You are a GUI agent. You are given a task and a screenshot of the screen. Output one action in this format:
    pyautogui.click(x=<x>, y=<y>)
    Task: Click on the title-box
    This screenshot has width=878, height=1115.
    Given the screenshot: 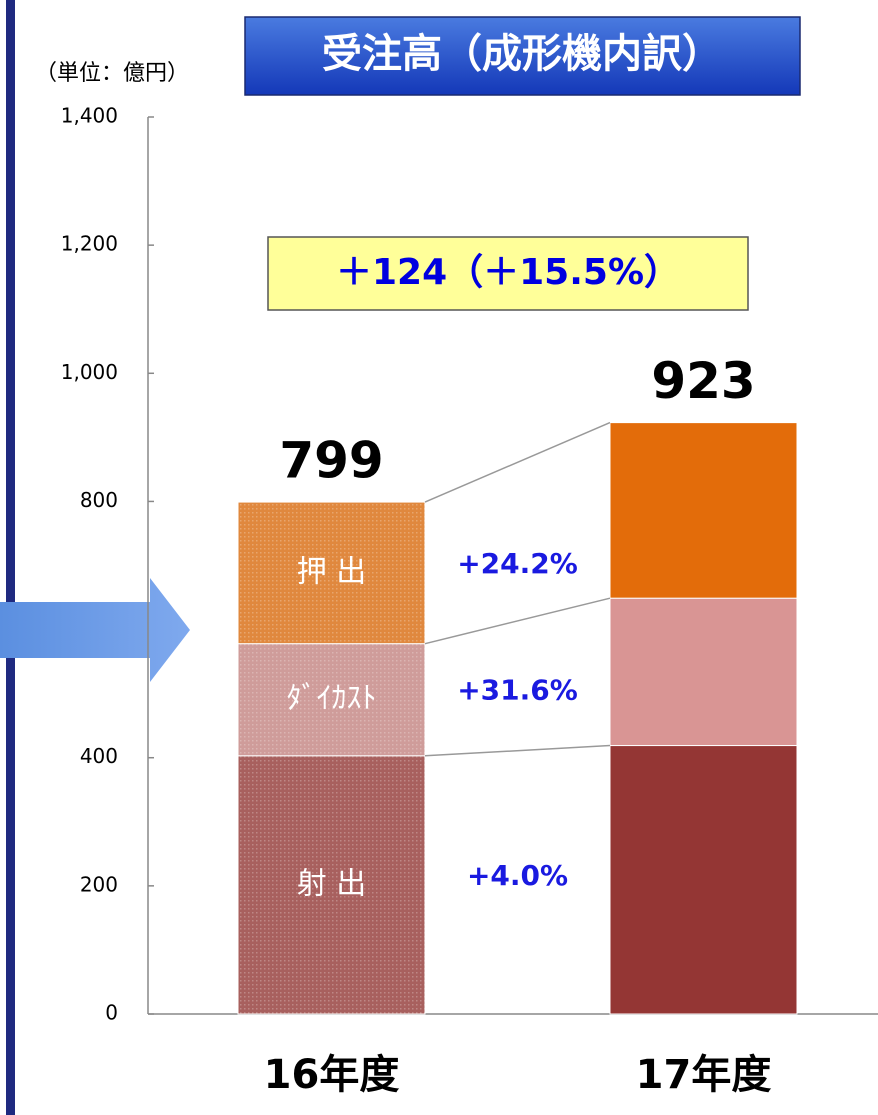 What is the action you would take?
    pyautogui.click(x=522, y=56)
    